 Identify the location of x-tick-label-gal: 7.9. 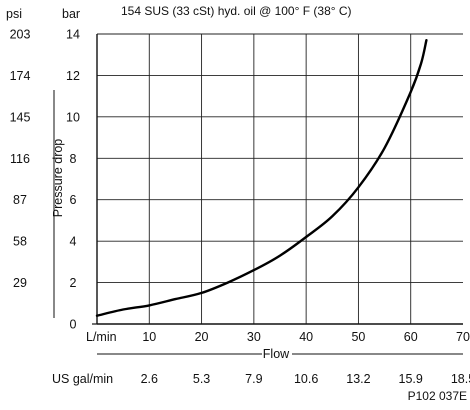
(253, 379).